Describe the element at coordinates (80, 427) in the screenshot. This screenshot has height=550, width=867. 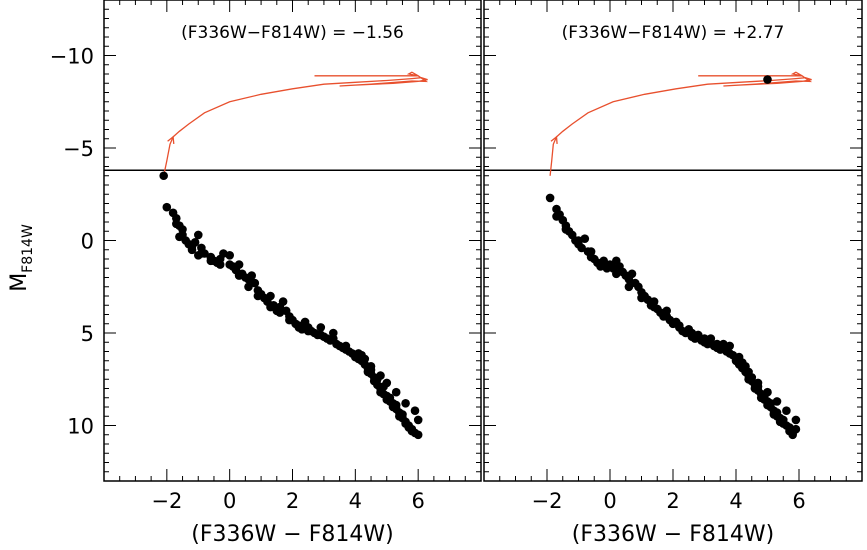
I see `y-tick-label: 10` at that location.